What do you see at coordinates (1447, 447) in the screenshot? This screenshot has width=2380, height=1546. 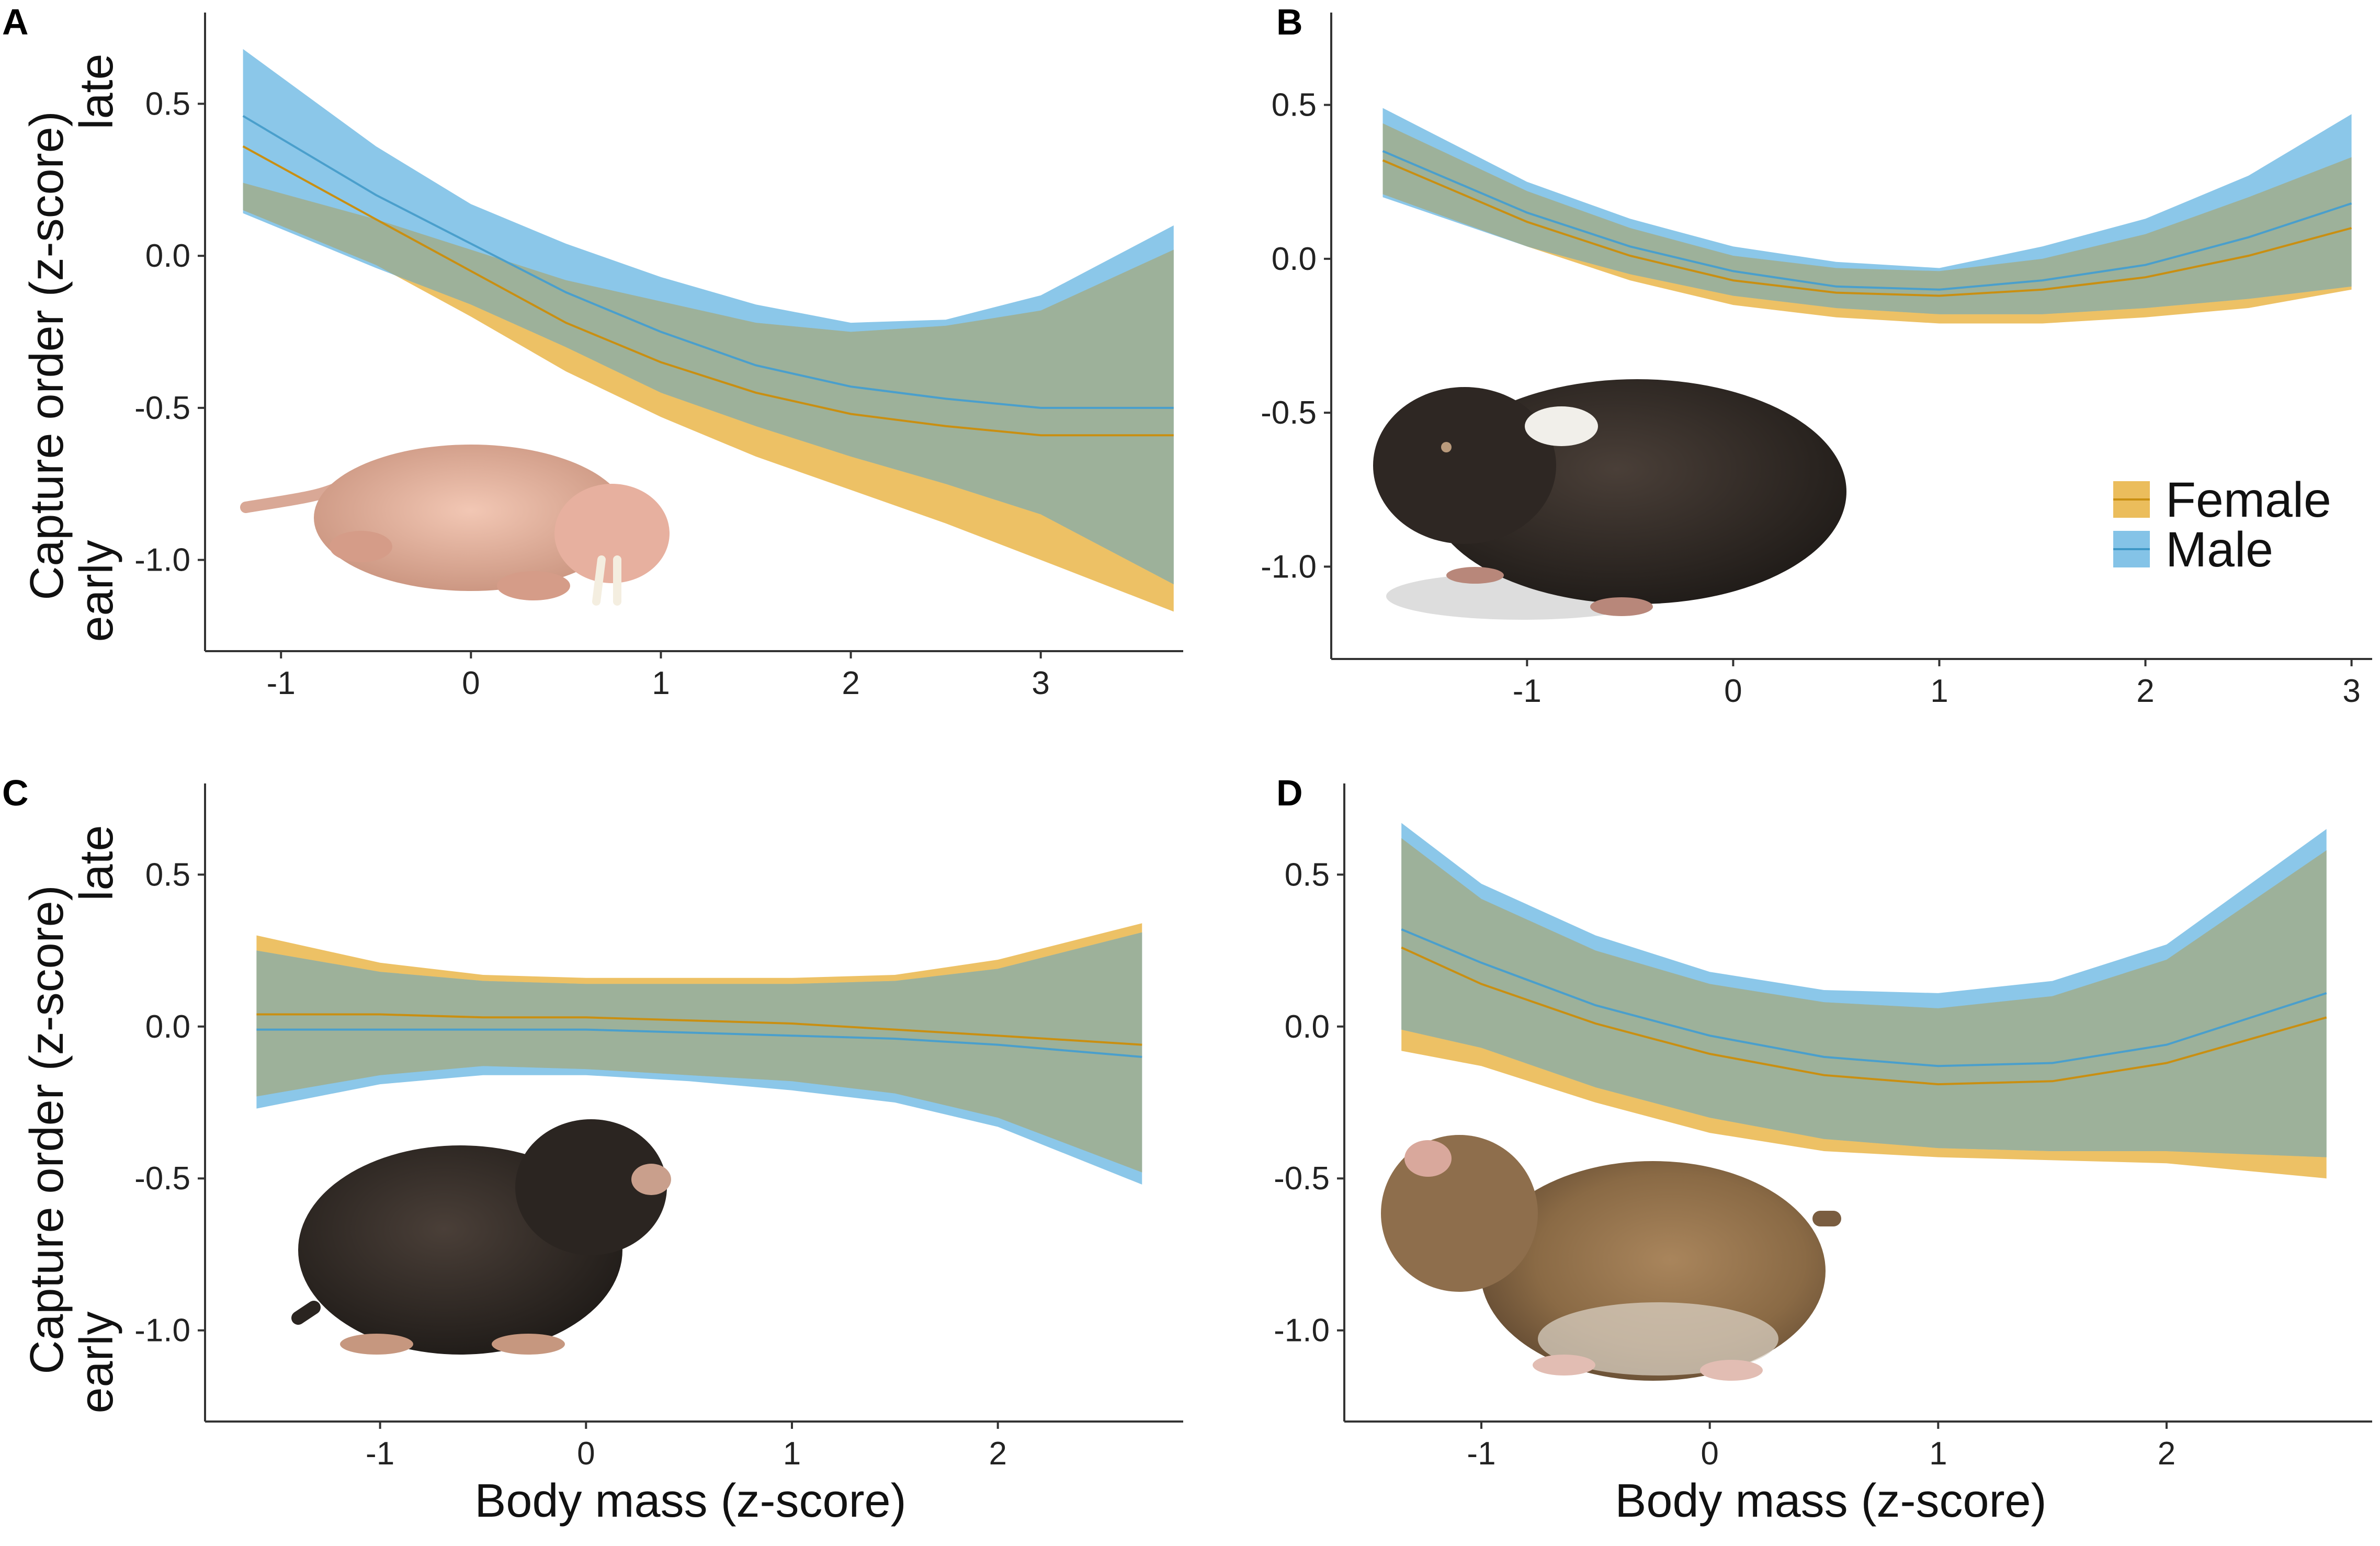 I see `eye-shape` at bounding box center [1447, 447].